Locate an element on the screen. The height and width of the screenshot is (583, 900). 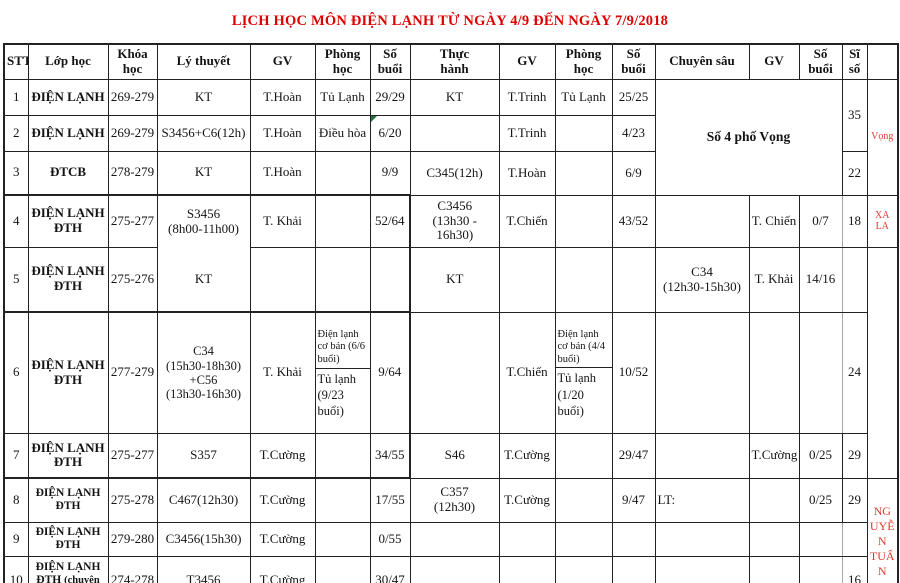
cell-thuc-hanh: C357 (12h30) is located at coordinates (455, 500).